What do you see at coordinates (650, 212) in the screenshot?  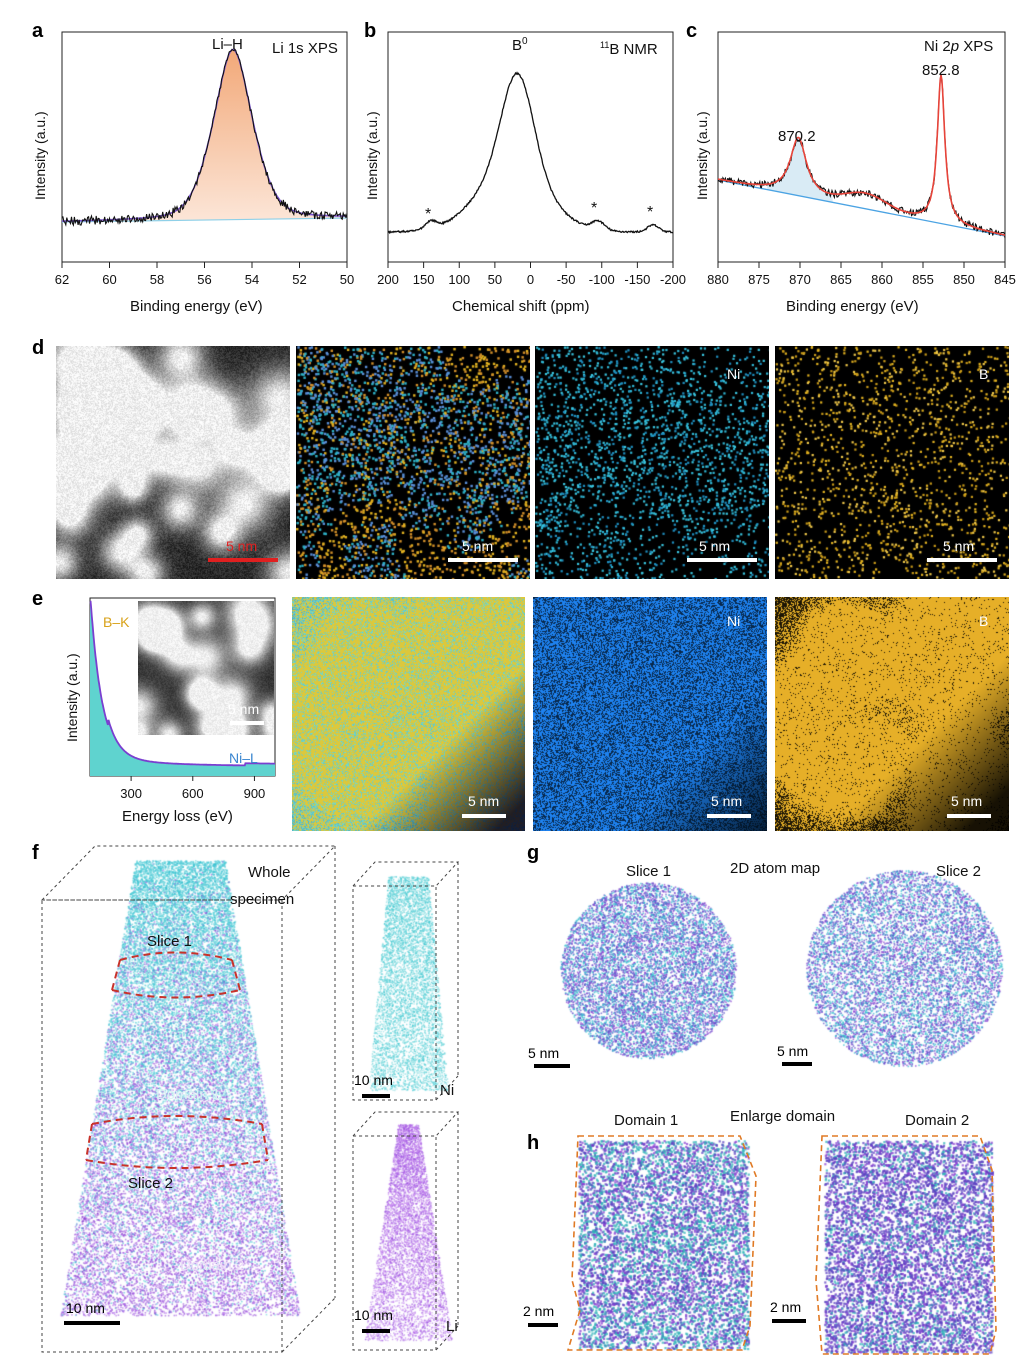 I see `chart-b-marker-3: *` at bounding box center [650, 212].